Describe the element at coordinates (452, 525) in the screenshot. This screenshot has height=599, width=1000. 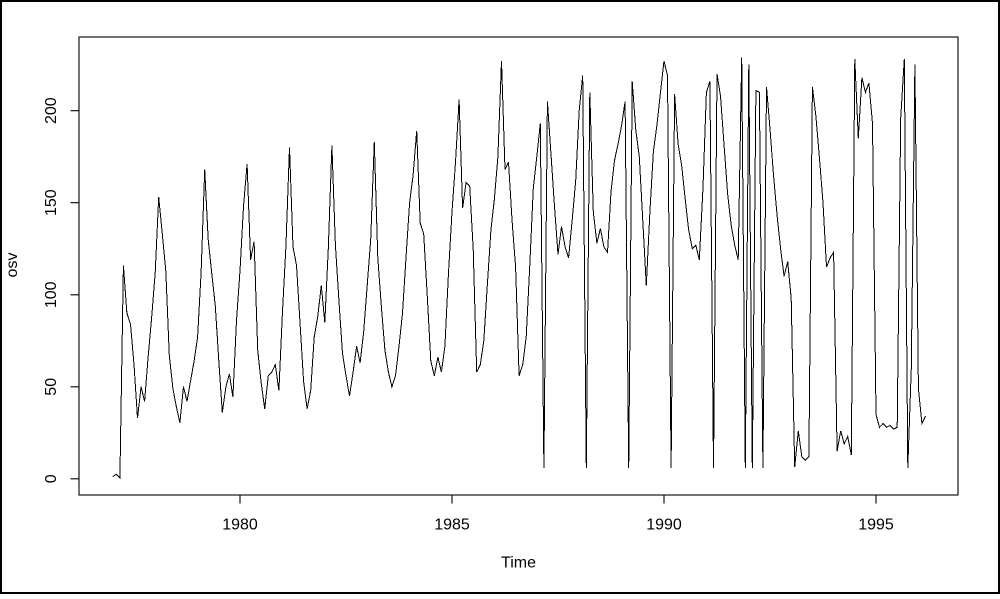
I see `svg-text: 1985` at that location.